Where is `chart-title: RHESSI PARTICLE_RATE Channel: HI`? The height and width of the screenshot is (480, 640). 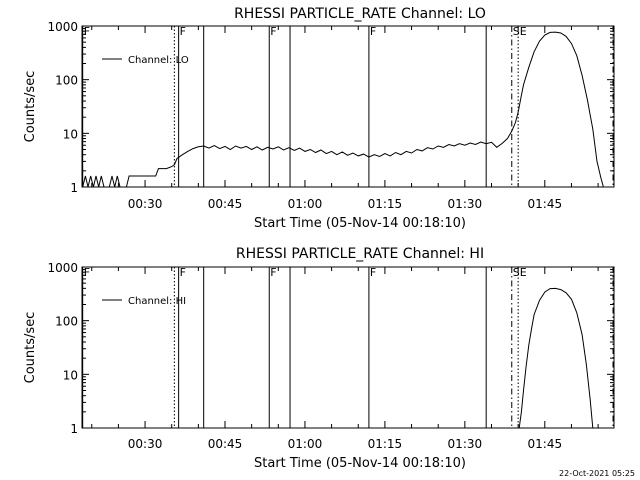 chart-title: RHESSI PARTICLE_RATE Channel: HI is located at coordinates (360, 254).